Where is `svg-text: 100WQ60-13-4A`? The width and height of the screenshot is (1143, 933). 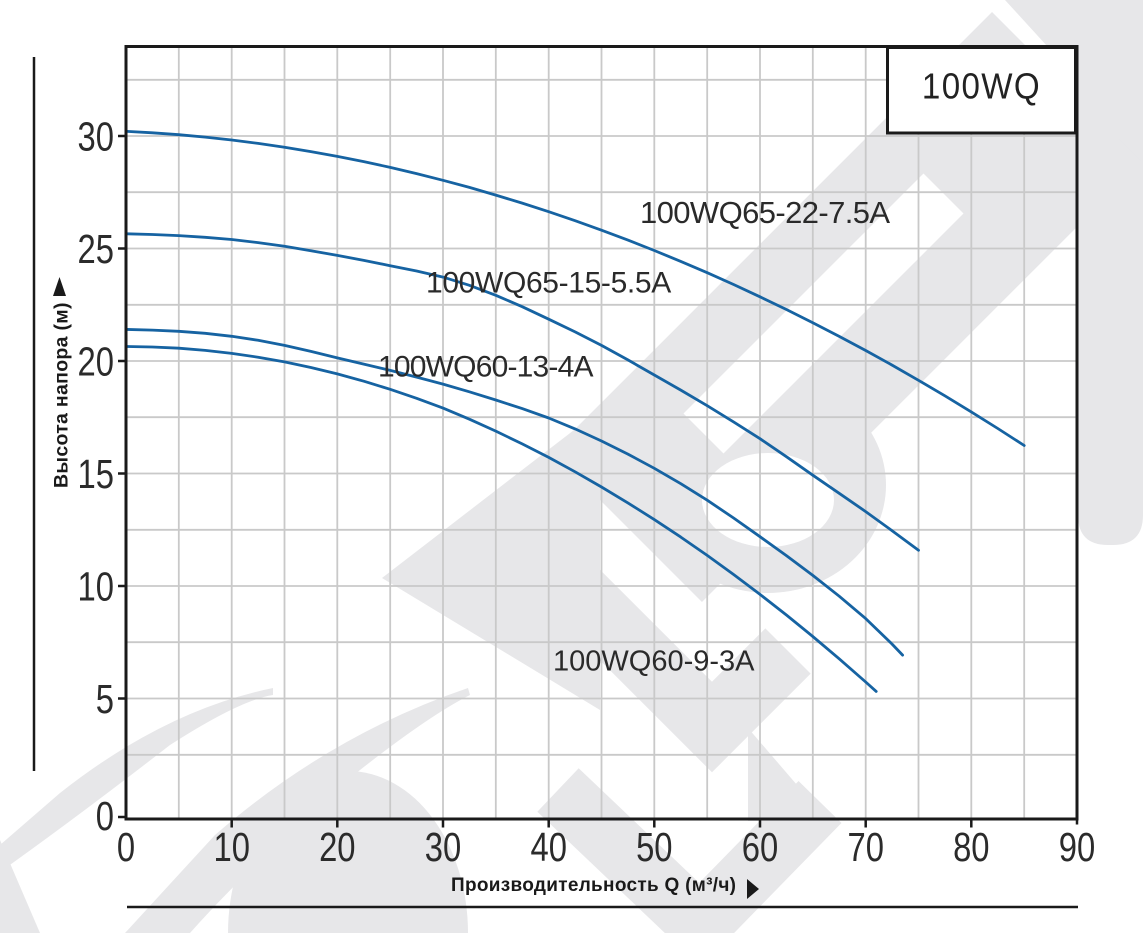 svg-text: 100WQ60-13-4A is located at coordinates (486, 367).